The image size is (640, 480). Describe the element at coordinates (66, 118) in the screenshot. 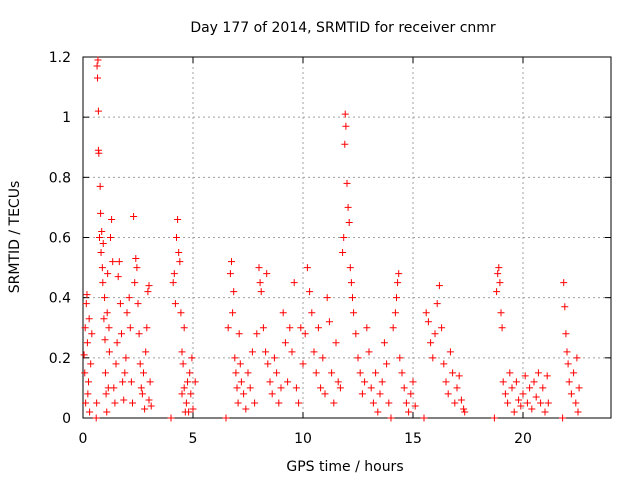

I see `y-tick-label: 1` at that location.